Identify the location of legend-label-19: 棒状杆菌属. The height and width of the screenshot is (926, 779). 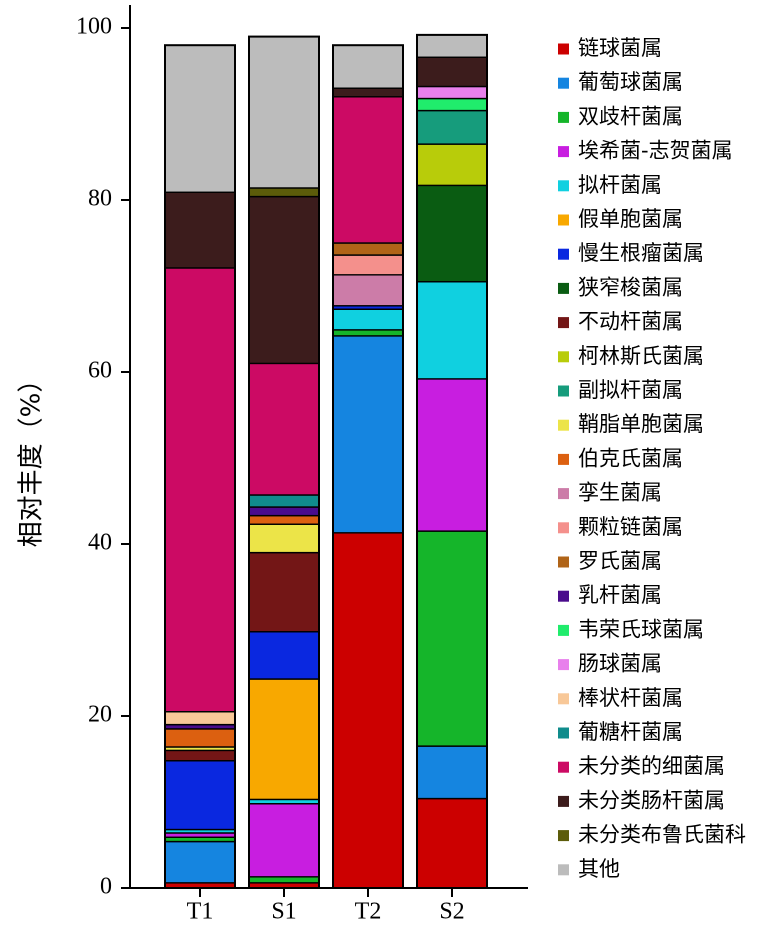
(630, 698).